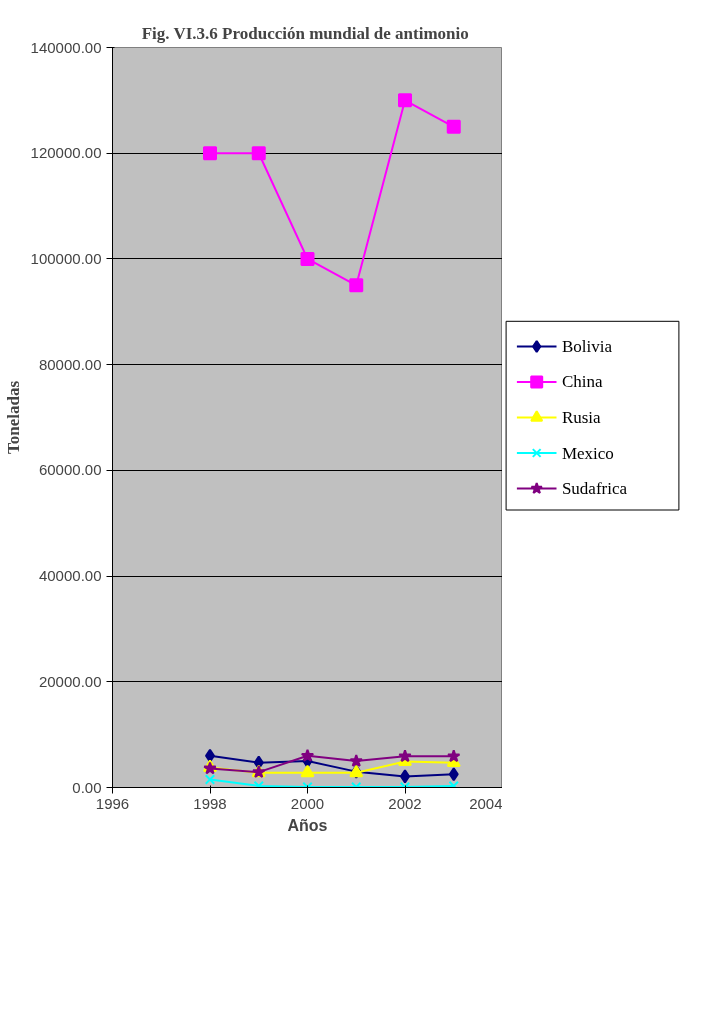 This screenshot has width=715, height=1010. Describe the element at coordinates (305, 33) in the screenshot. I see `chart-title: Fig. VI.3.6 Producción mundial de antimonio` at that location.